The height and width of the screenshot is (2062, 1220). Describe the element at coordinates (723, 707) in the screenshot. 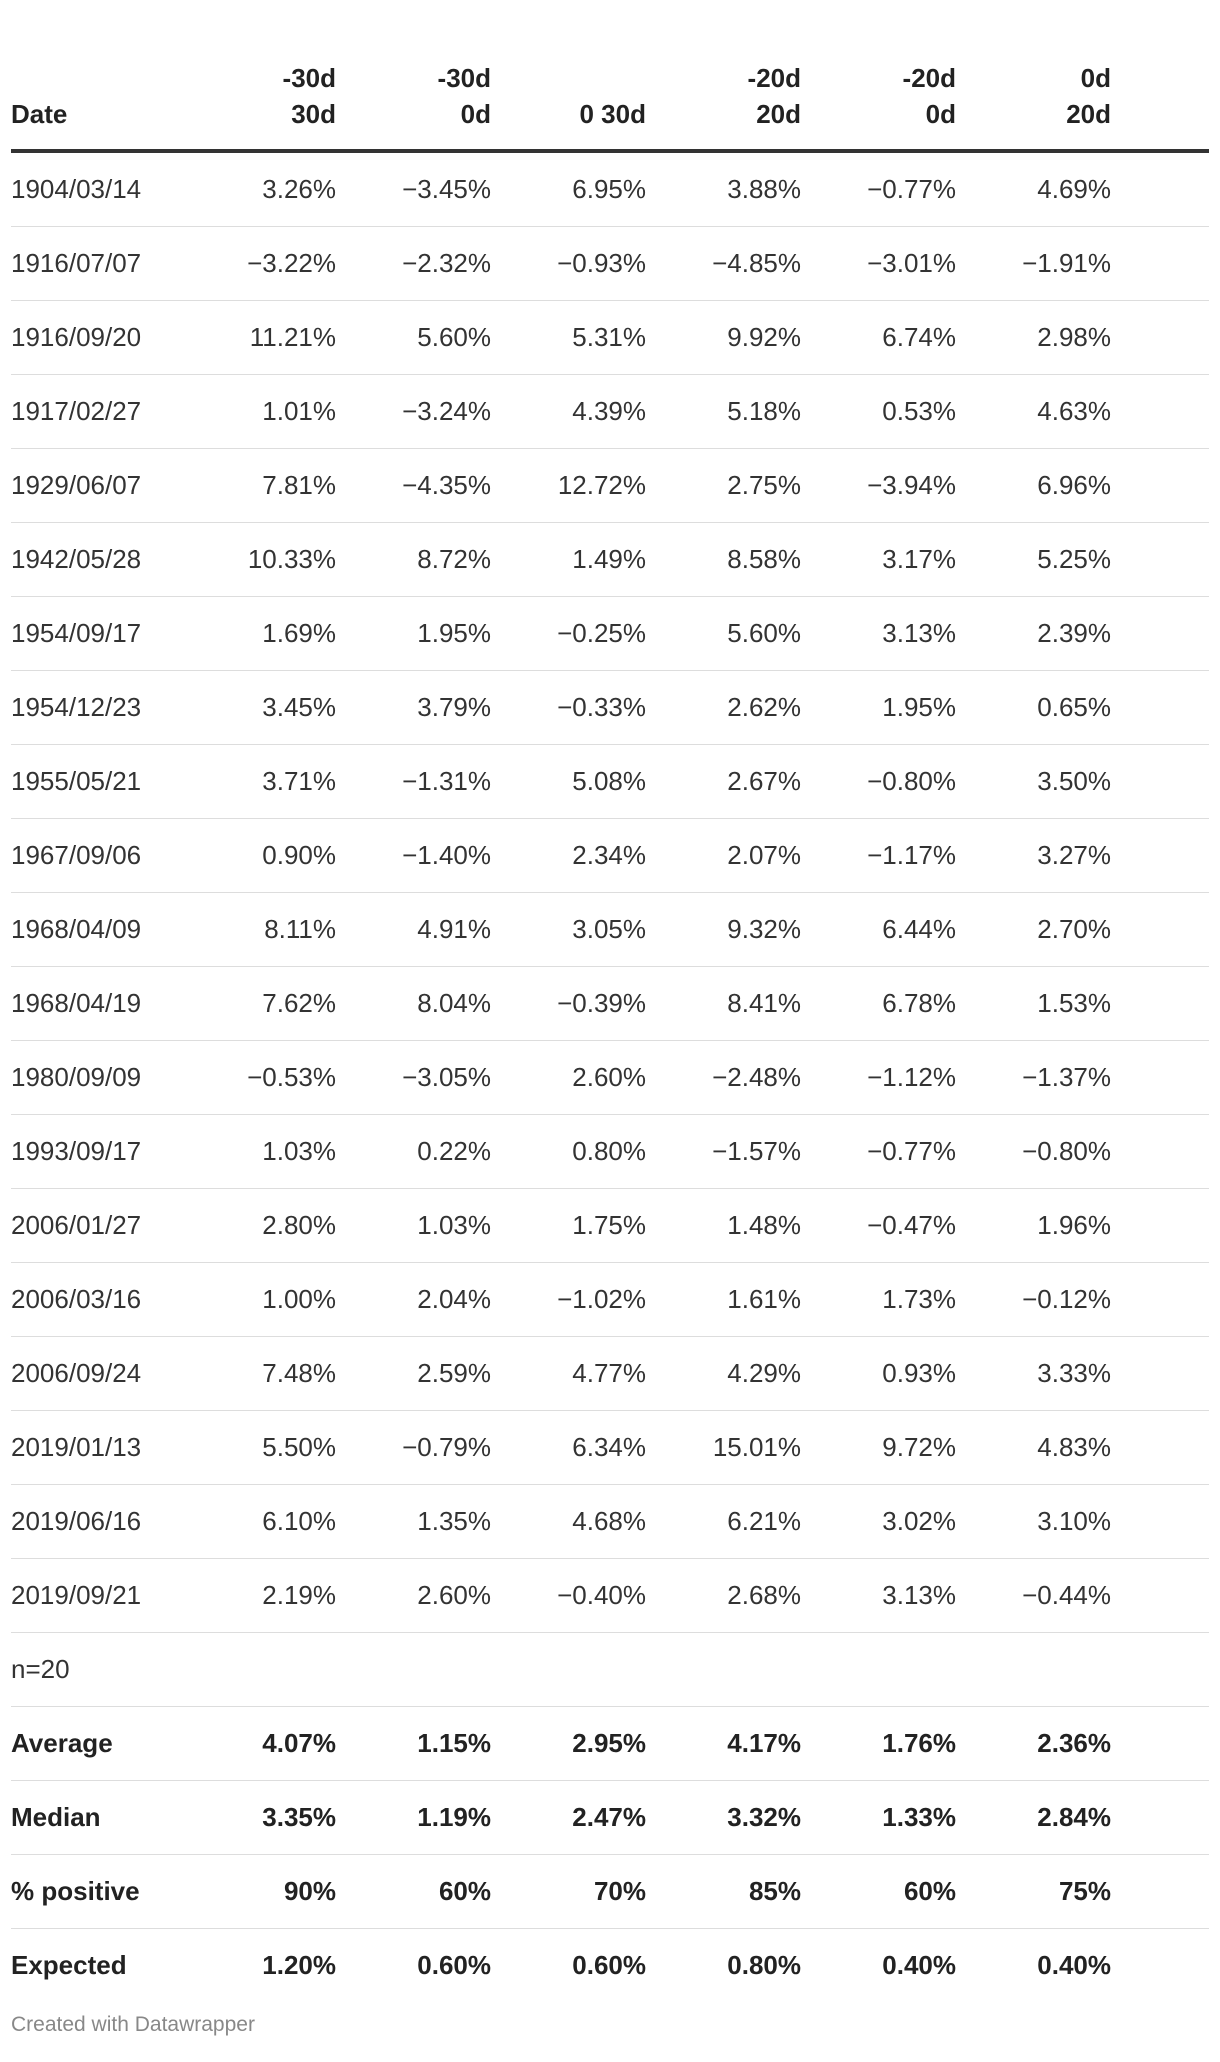

I see `table-cell: 2.62%` at that location.